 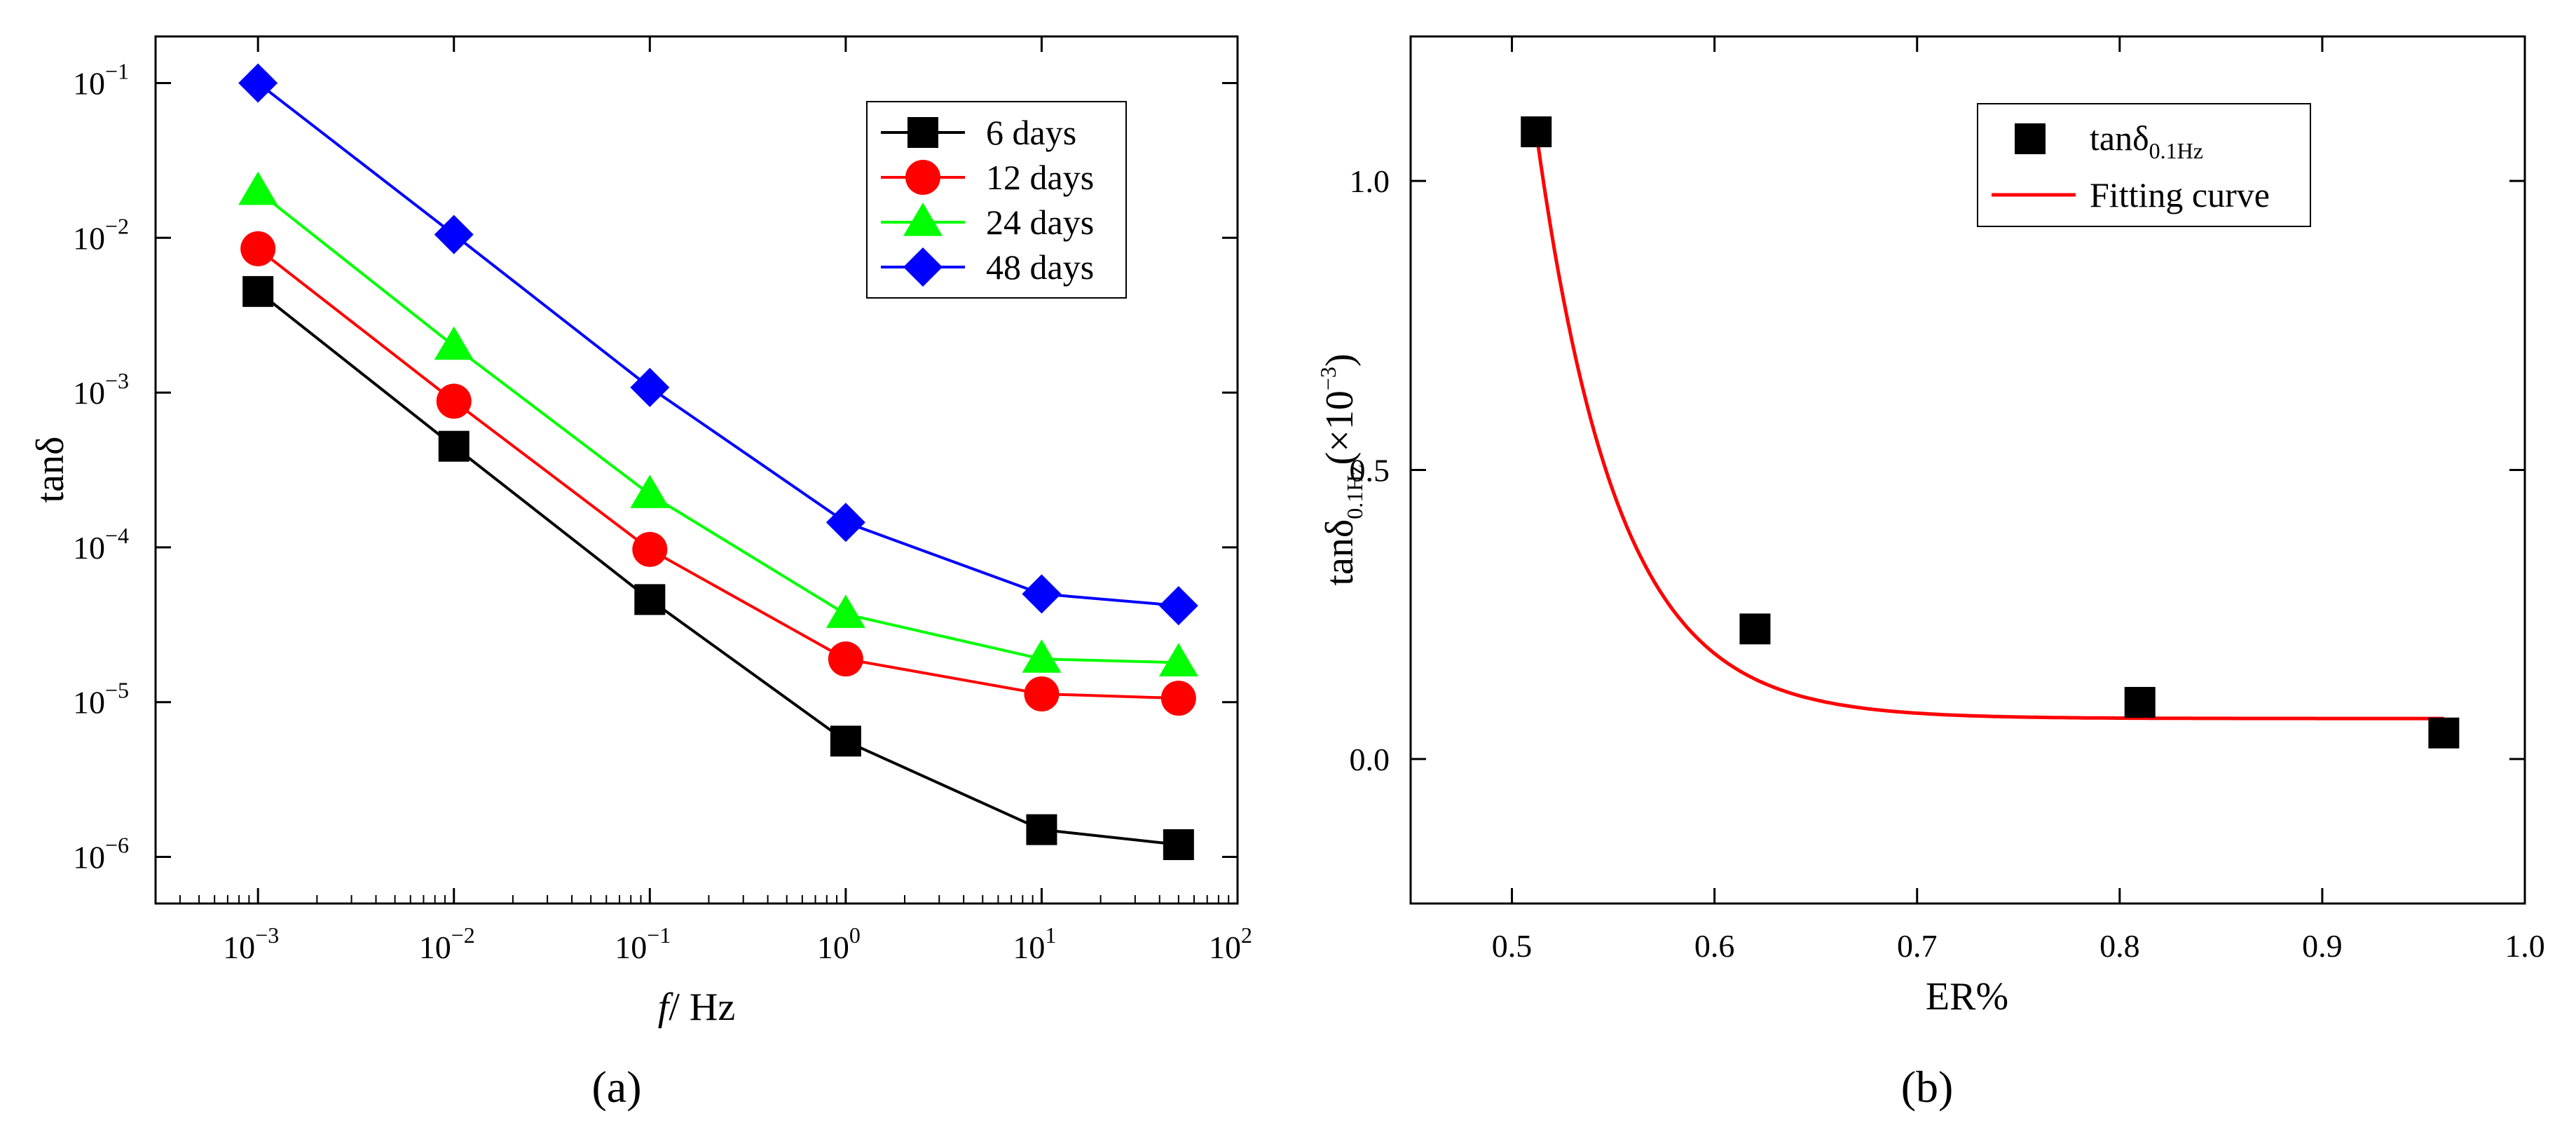 What do you see at coordinates (2176, 150) in the screenshot?
I see `legend-label-points-sub-b: 0.1Hz` at bounding box center [2176, 150].